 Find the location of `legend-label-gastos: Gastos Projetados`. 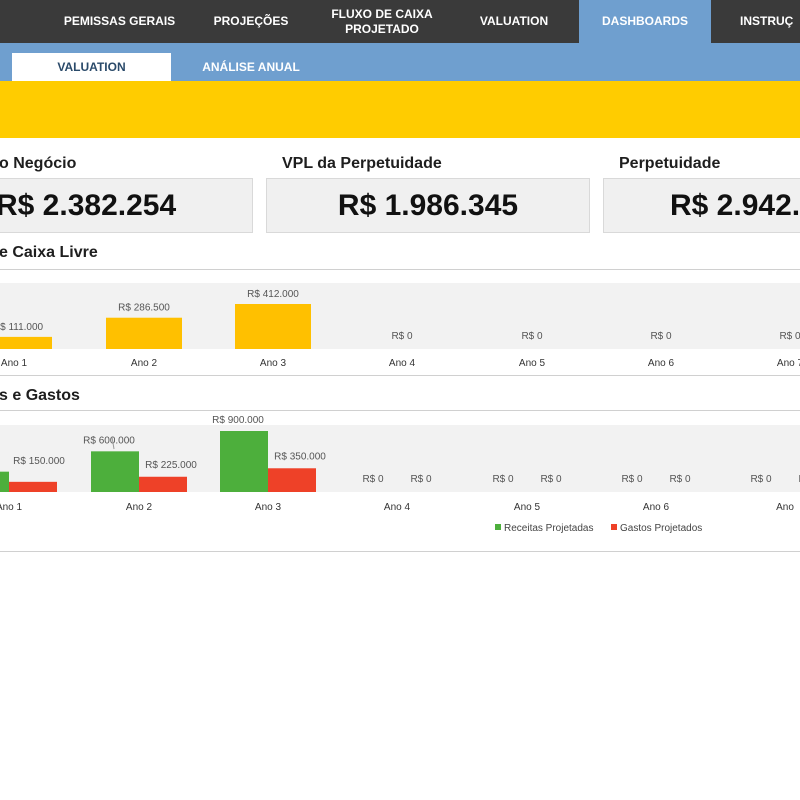

legend-label-gastos: Gastos Projetados is located at coordinates (661, 528).